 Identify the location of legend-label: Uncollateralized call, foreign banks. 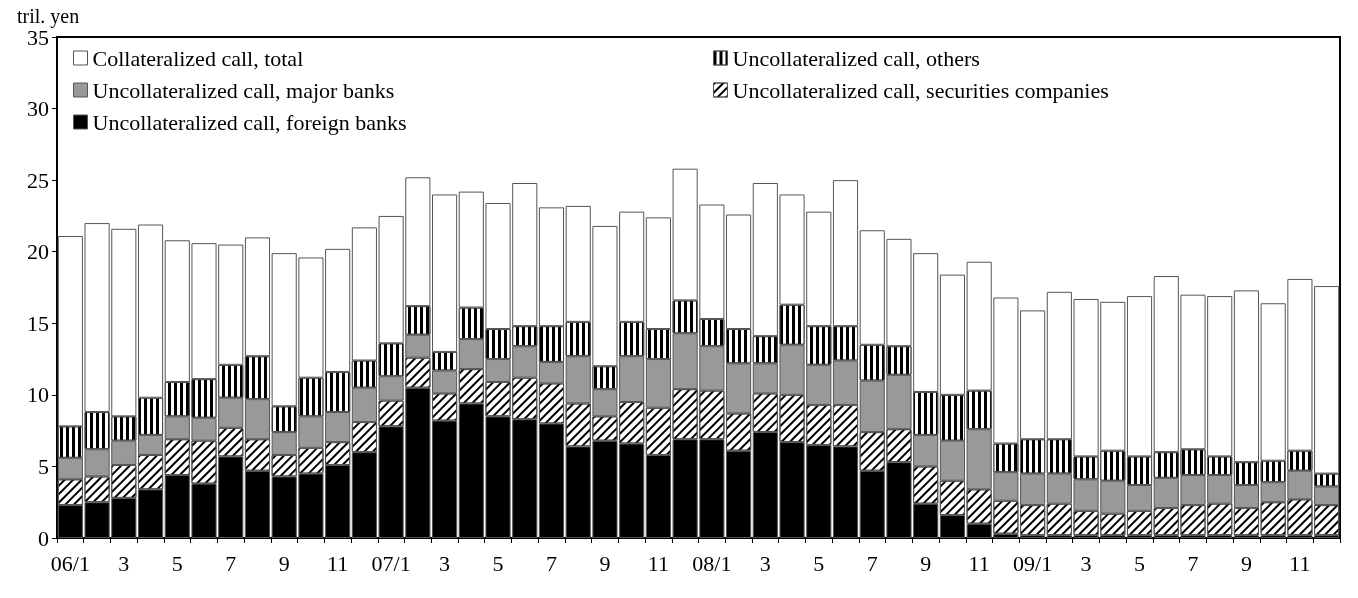
(249, 122).